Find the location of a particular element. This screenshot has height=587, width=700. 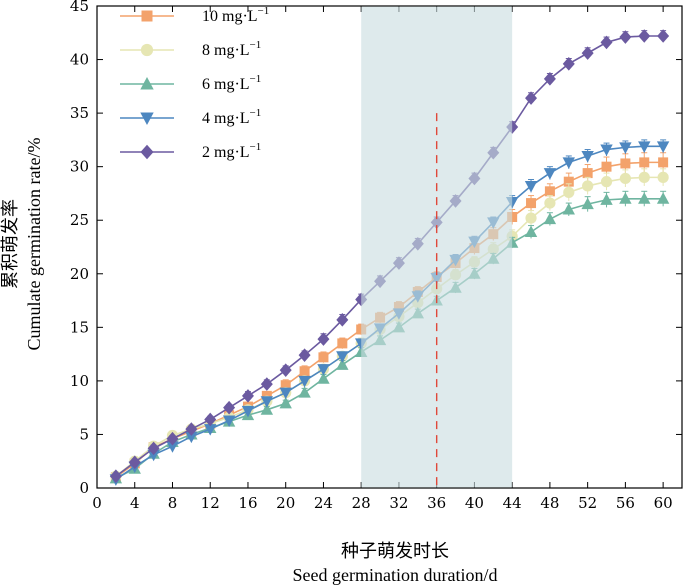

legend-item-6: 6 mg·L−1 is located at coordinates (190, 83).